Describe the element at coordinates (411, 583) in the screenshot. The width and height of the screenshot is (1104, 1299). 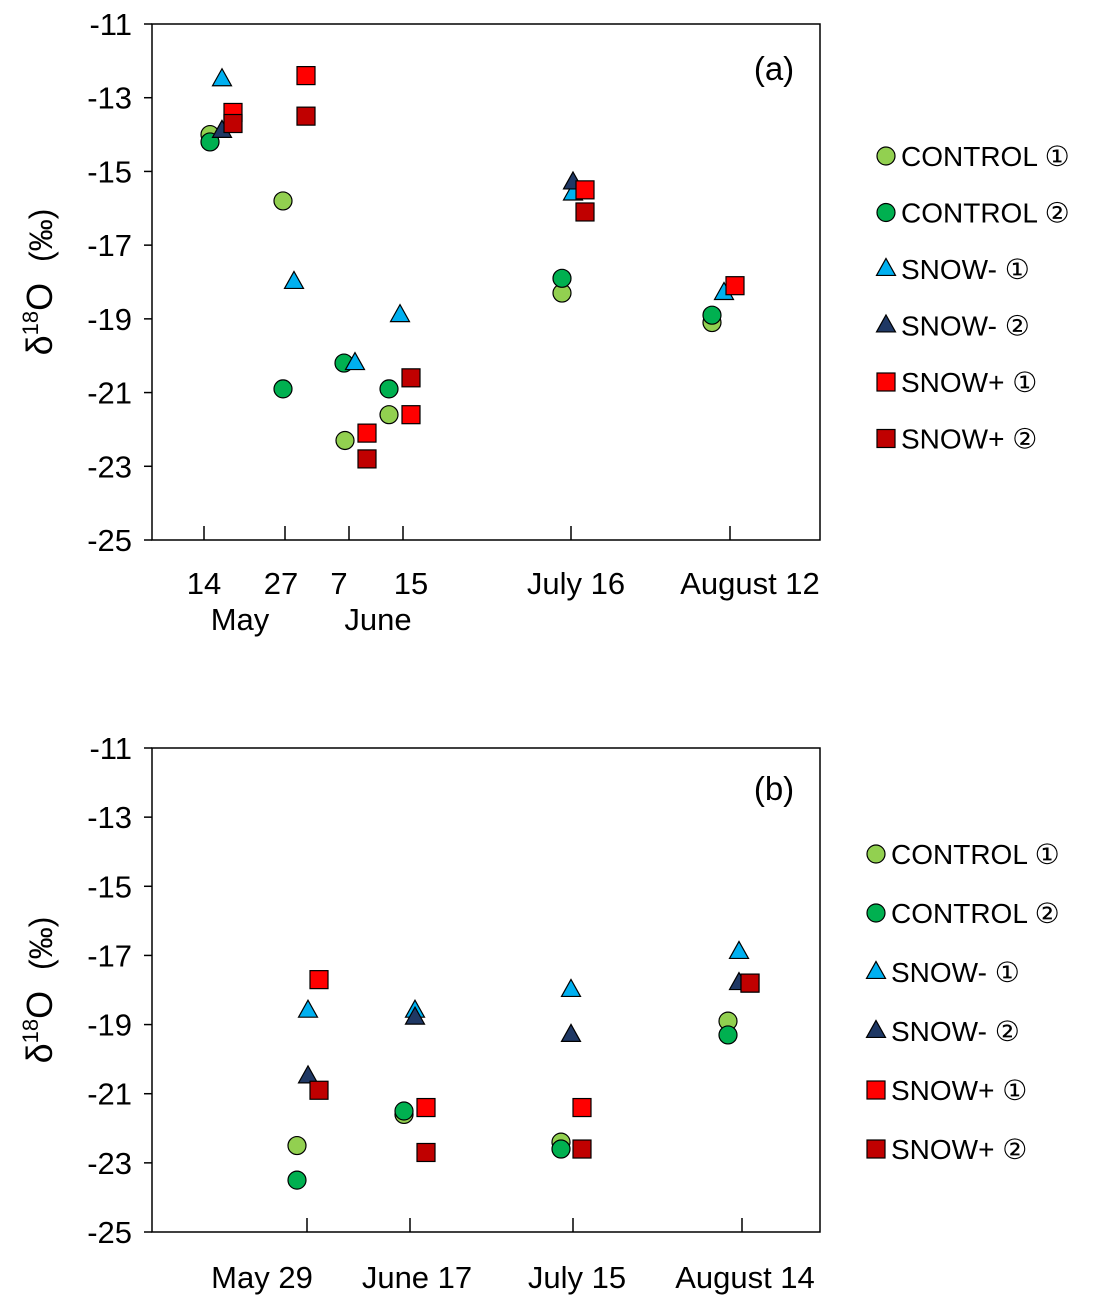
I see `x-tick-label: 15` at that location.